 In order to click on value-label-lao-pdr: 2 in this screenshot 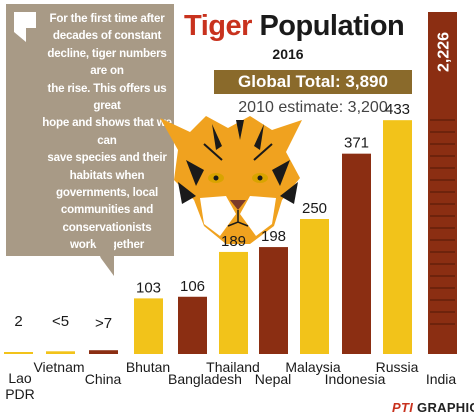, I will do `click(18, 321)`.